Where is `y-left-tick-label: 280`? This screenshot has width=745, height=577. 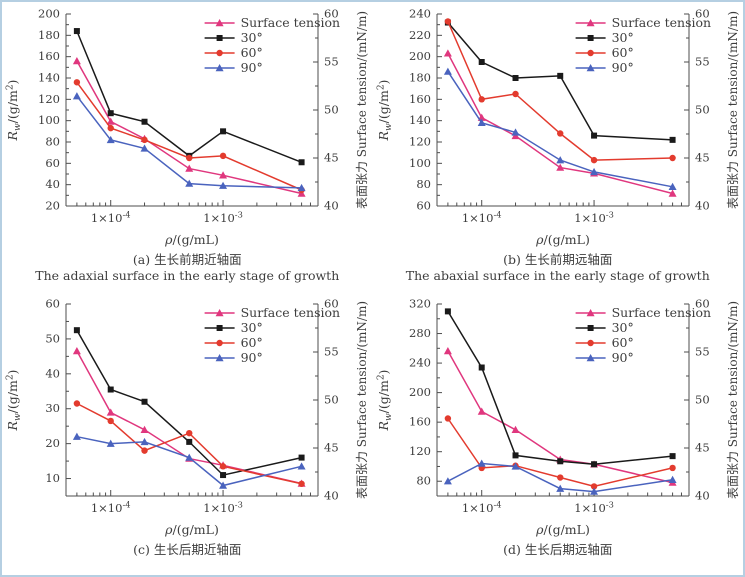 y-left-tick-label: 280 is located at coordinates (420, 333).